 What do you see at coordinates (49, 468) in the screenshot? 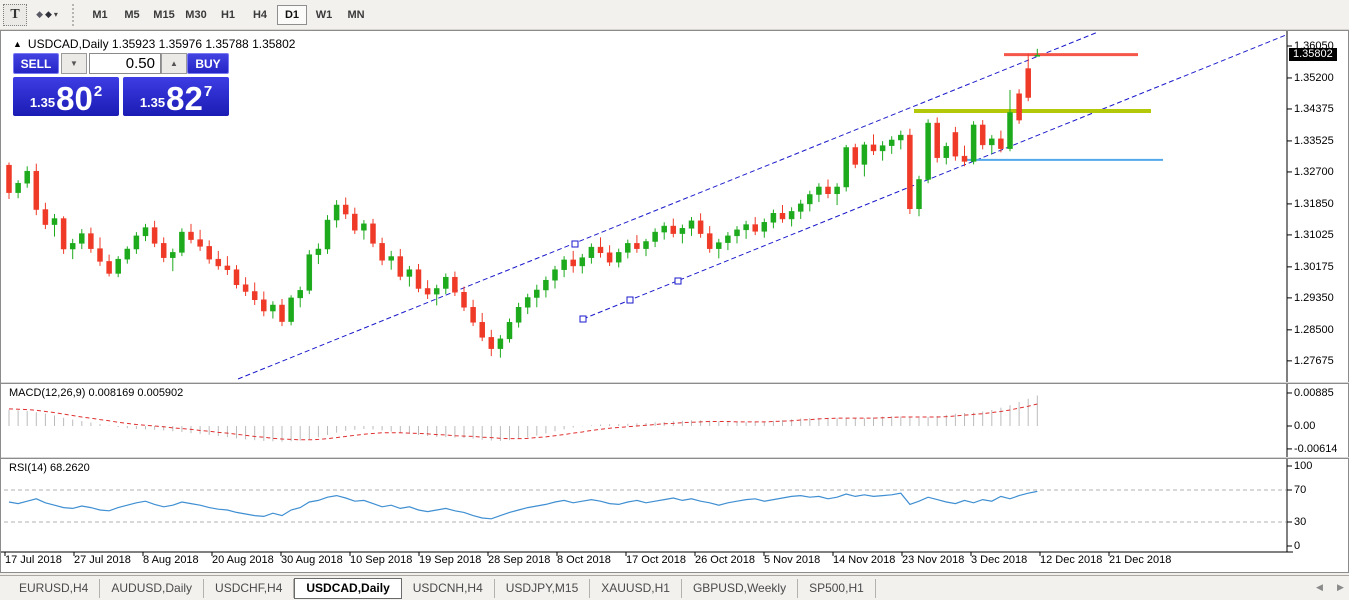
I see `rsi-label: RSI(14) 68.2620` at bounding box center [49, 468].